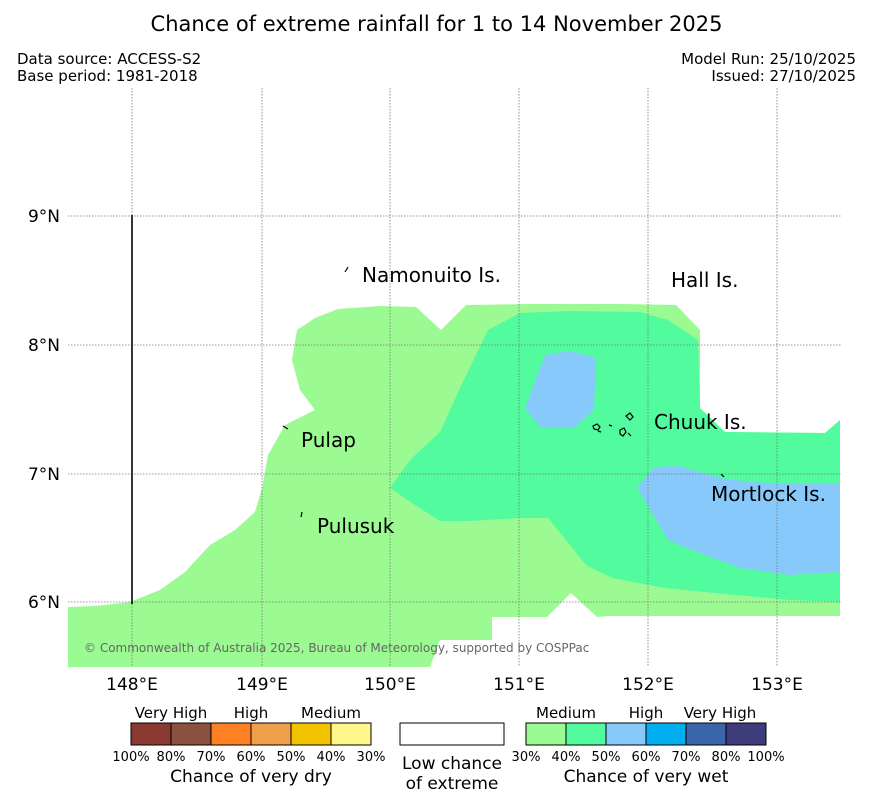  What do you see at coordinates (519, 685) in the screenshot?
I see `lon-label: 151°E` at bounding box center [519, 685].